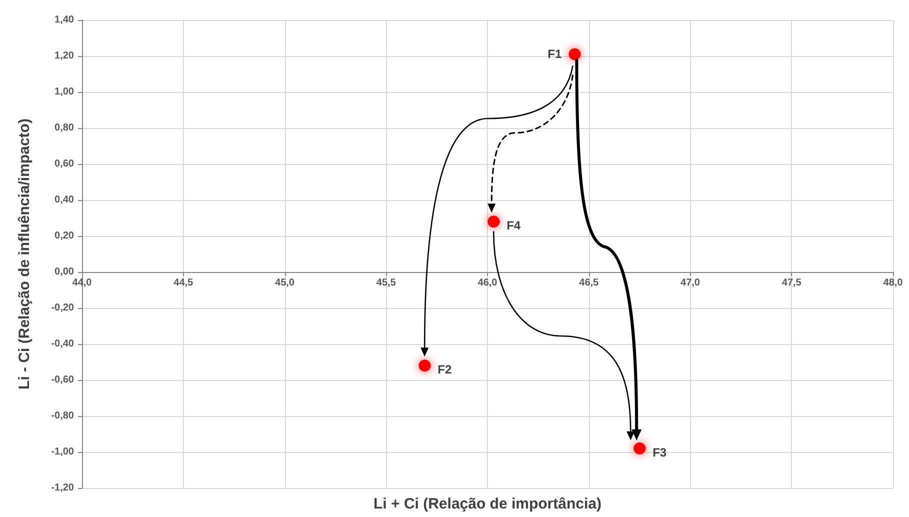 This screenshot has height=517, width=909. What do you see at coordinates (24, 254) in the screenshot?
I see `y-axis-title: Li - Ci (Relação de influência/impacto)` at bounding box center [24, 254].